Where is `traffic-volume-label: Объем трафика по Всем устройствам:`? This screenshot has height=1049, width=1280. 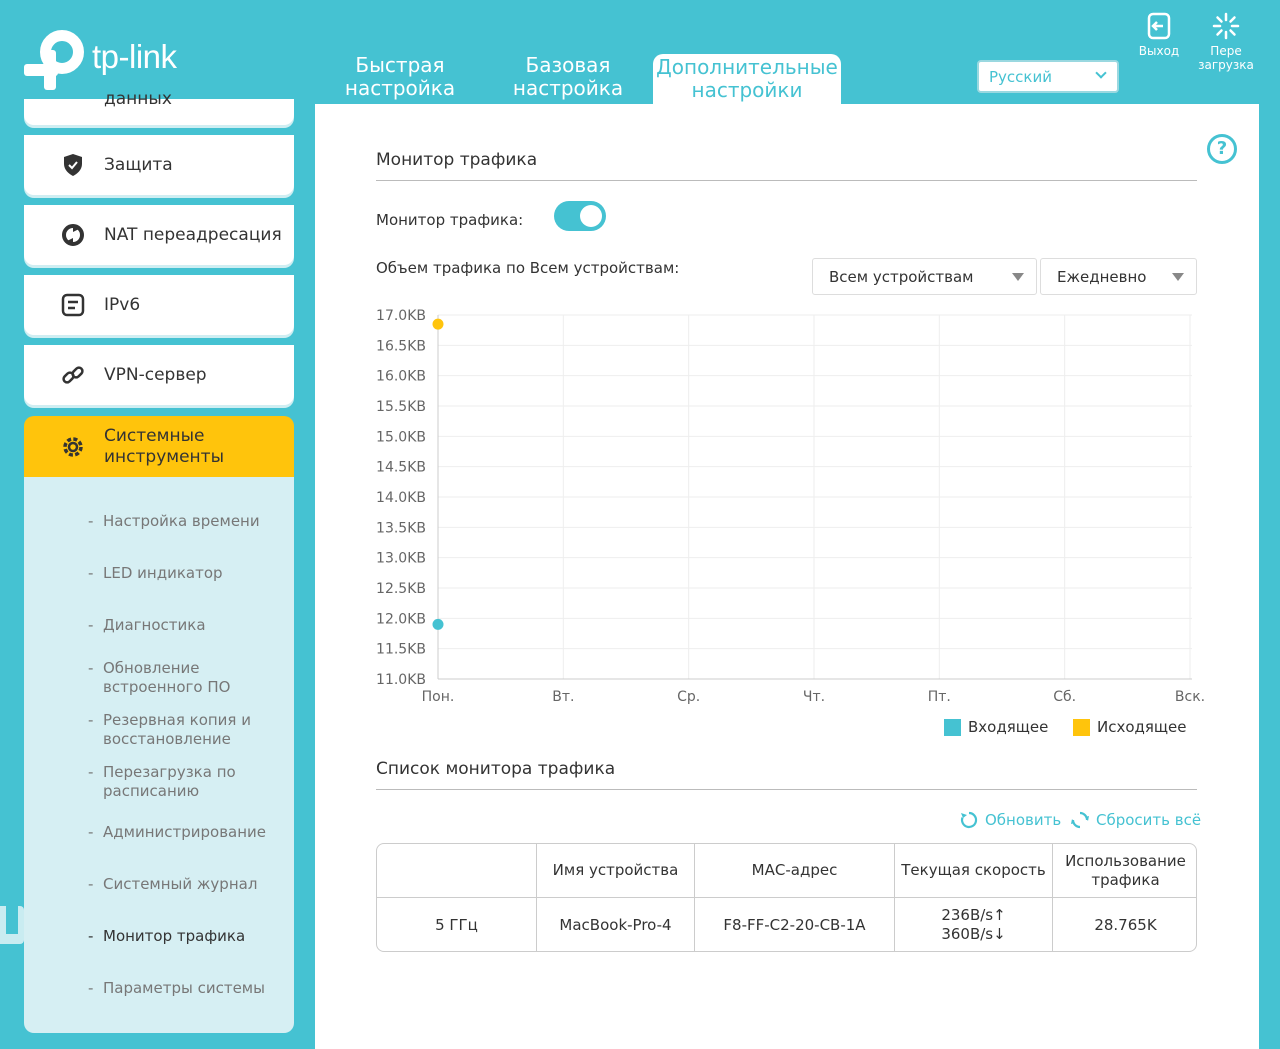 traffic-volume-label: Объем трафика по Всем устройствам: is located at coordinates (528, 268).